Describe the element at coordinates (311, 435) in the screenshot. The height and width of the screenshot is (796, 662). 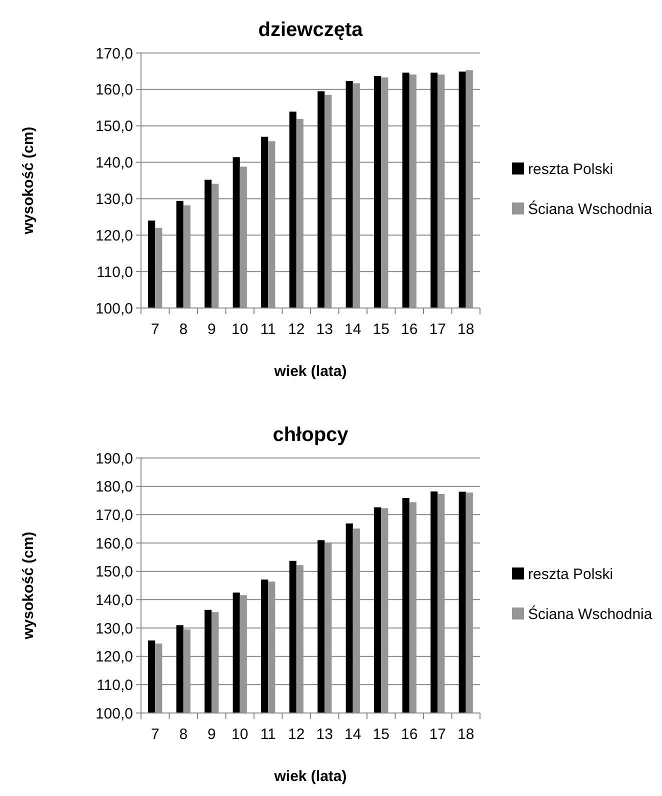
I see `chart-title: chłopcy` at that location.